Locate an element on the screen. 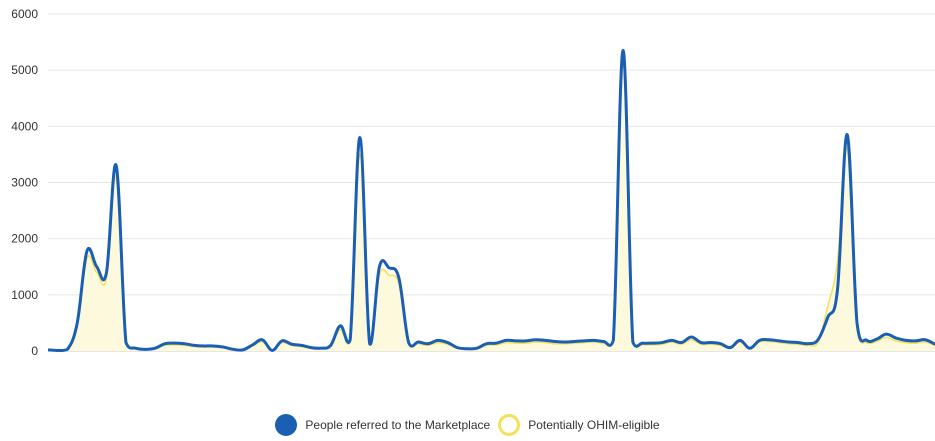 This screenshot has width=935, height=441. y-axis-ticks: 0 1000 2000 3000 4000 5000 6000 is located at coordinates (24, 182).